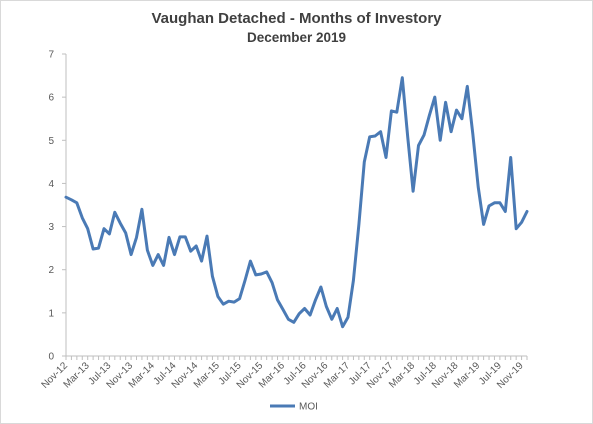  What do you see at coordinates (308, 407) in the screenshot?
I see `legend-label: MOI` at bounding box center [308, 407].